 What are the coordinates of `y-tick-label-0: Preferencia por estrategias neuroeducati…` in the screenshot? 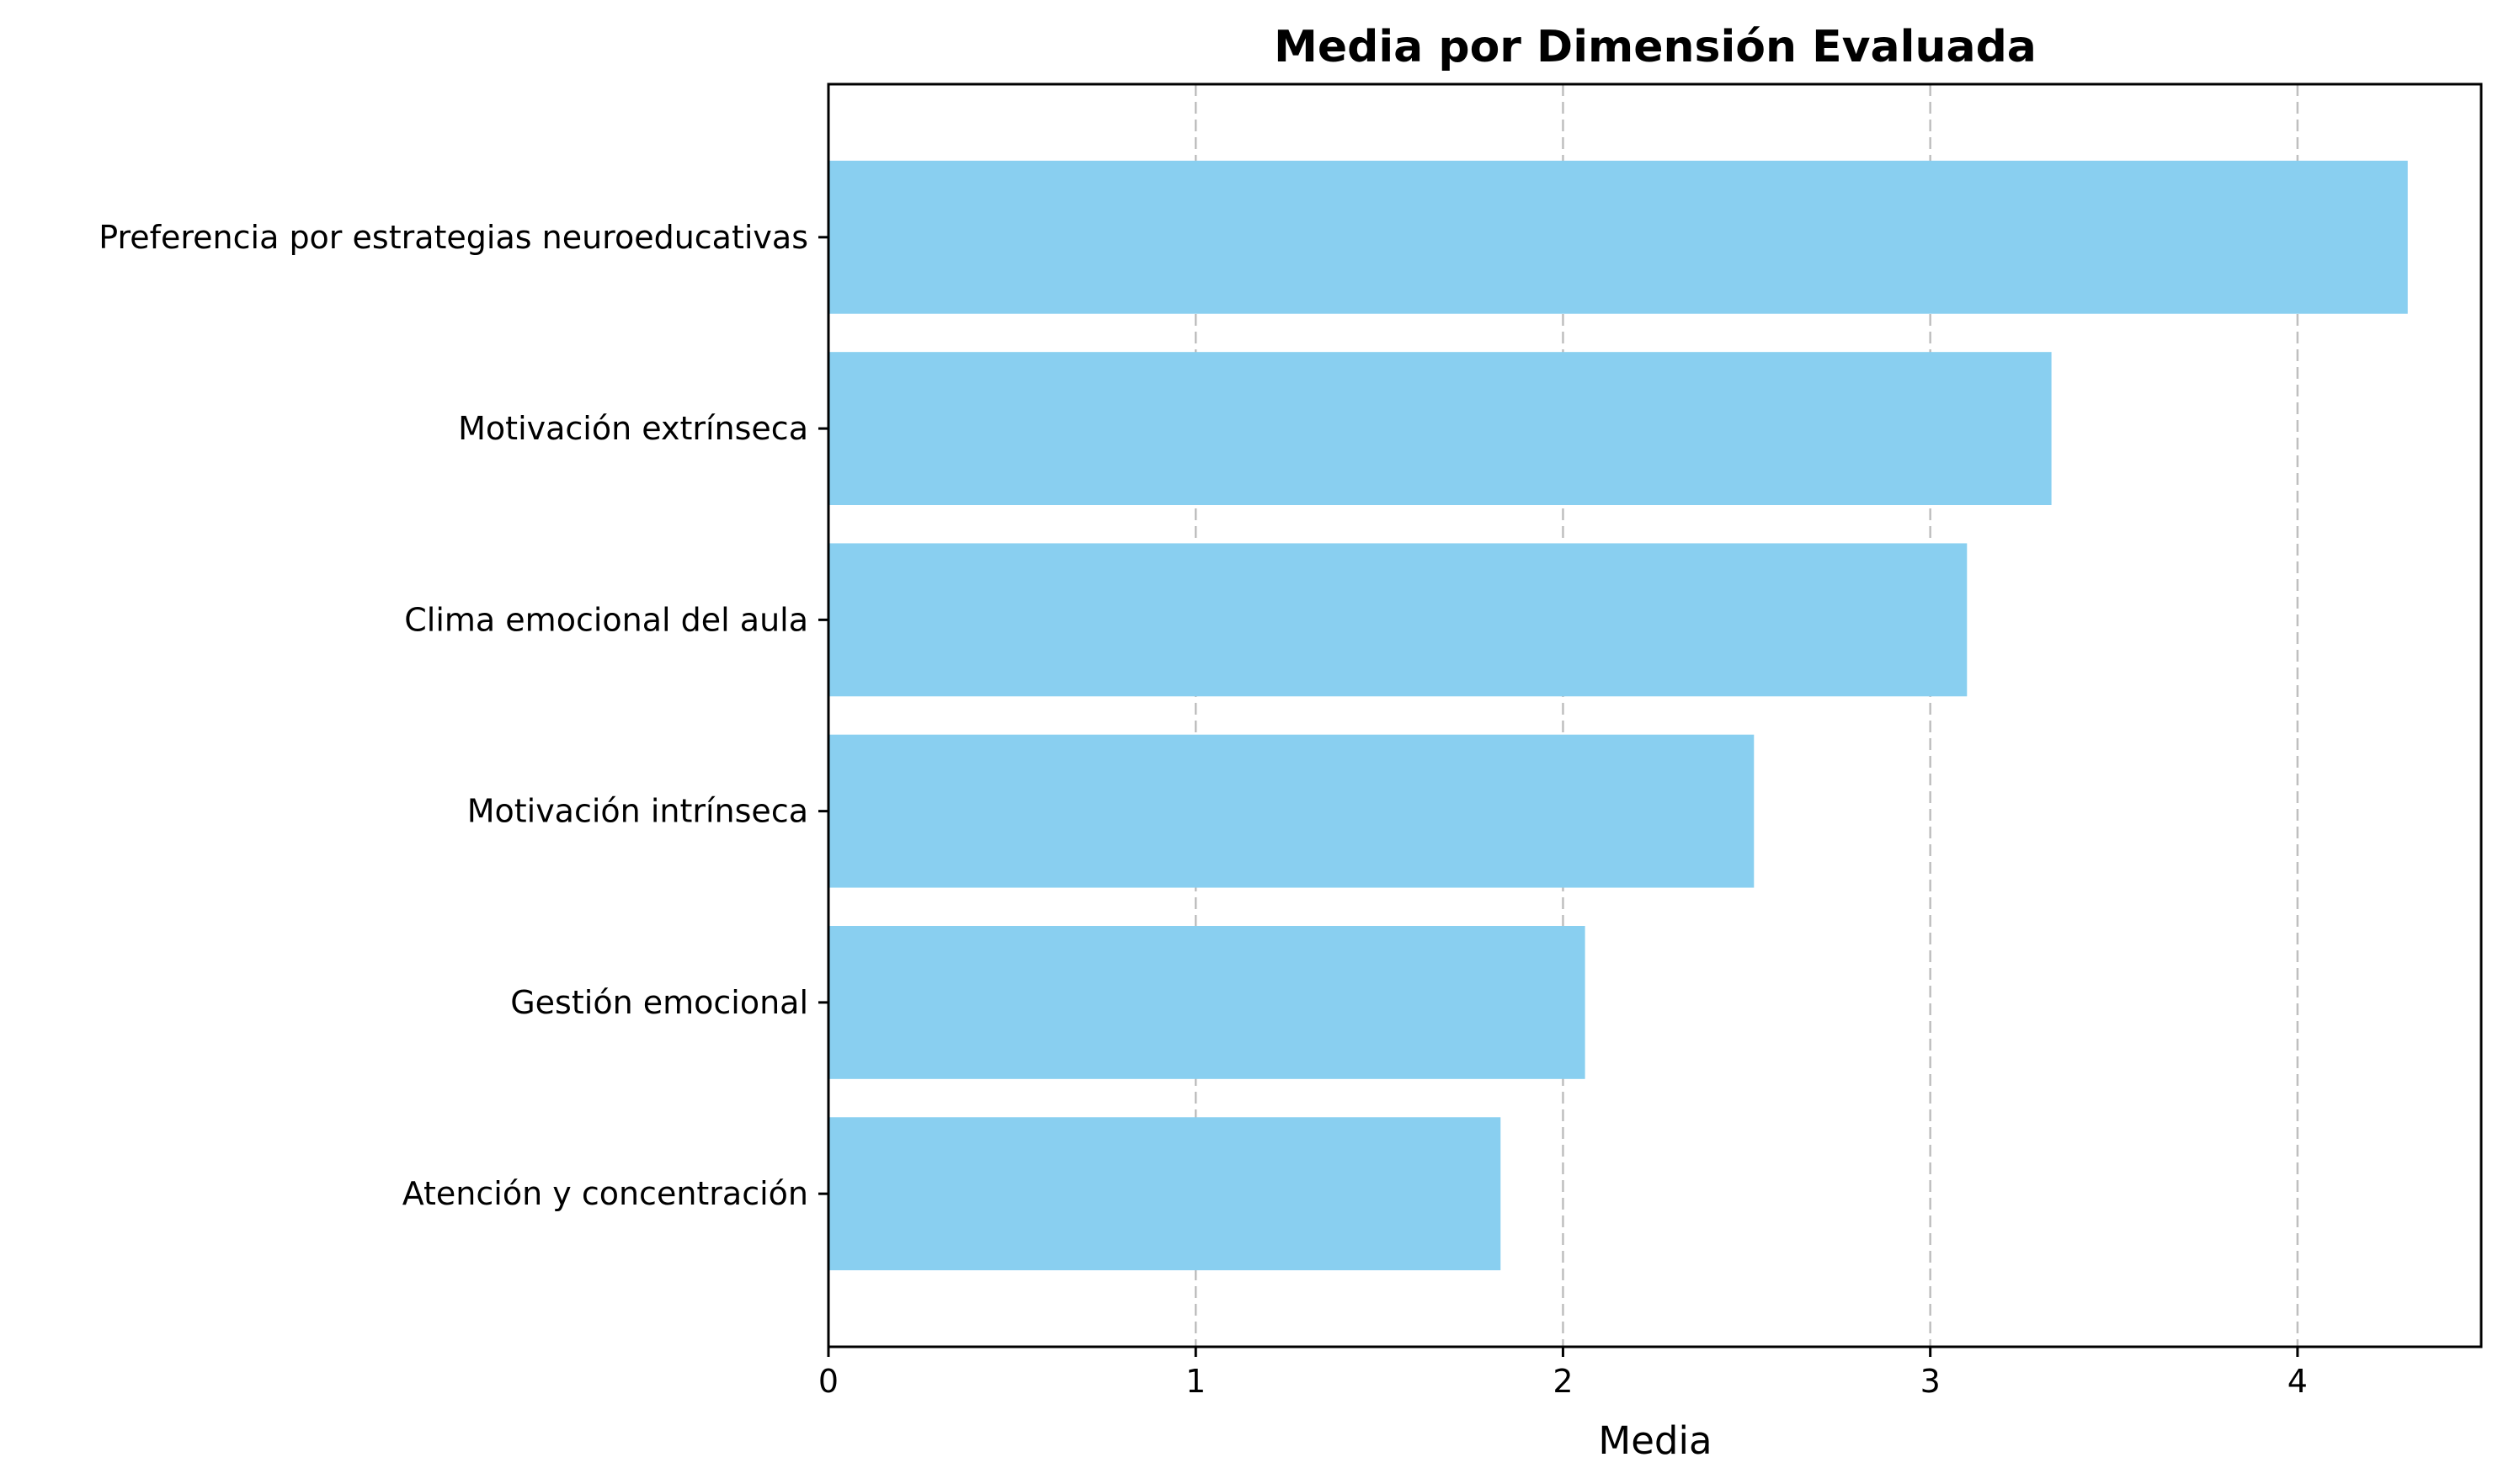 It's located at (453, 237).